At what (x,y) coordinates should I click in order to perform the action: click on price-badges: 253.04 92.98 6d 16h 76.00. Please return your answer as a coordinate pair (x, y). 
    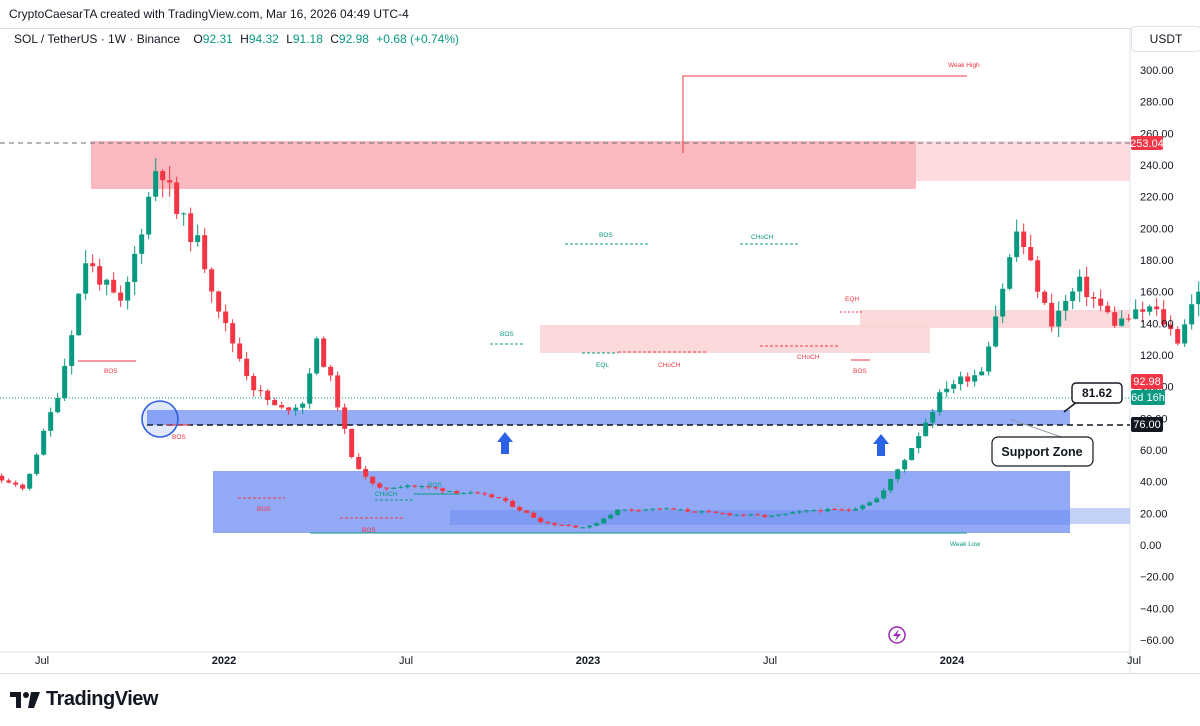
    Looking at the image, I should click on (1147, 284).